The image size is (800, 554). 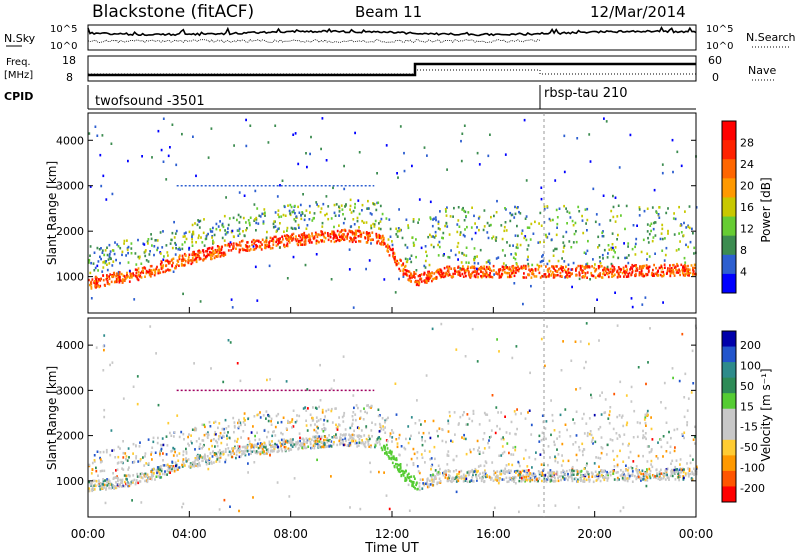 I want to click on freq-right-tick-bottom: 0, so click(x=715, y=77).